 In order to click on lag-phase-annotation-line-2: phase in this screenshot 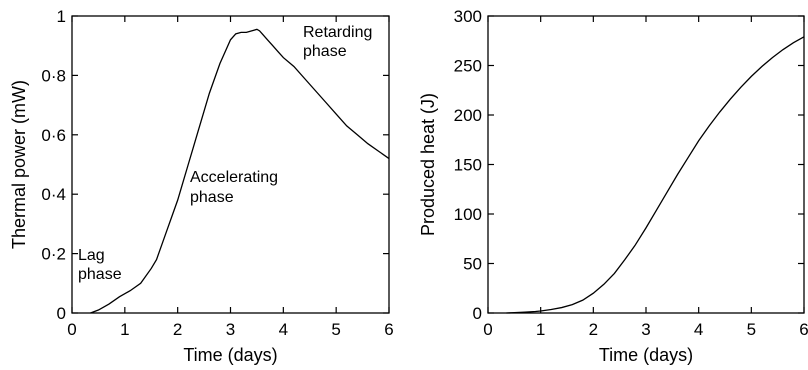, I will do `click(100, 274)`.